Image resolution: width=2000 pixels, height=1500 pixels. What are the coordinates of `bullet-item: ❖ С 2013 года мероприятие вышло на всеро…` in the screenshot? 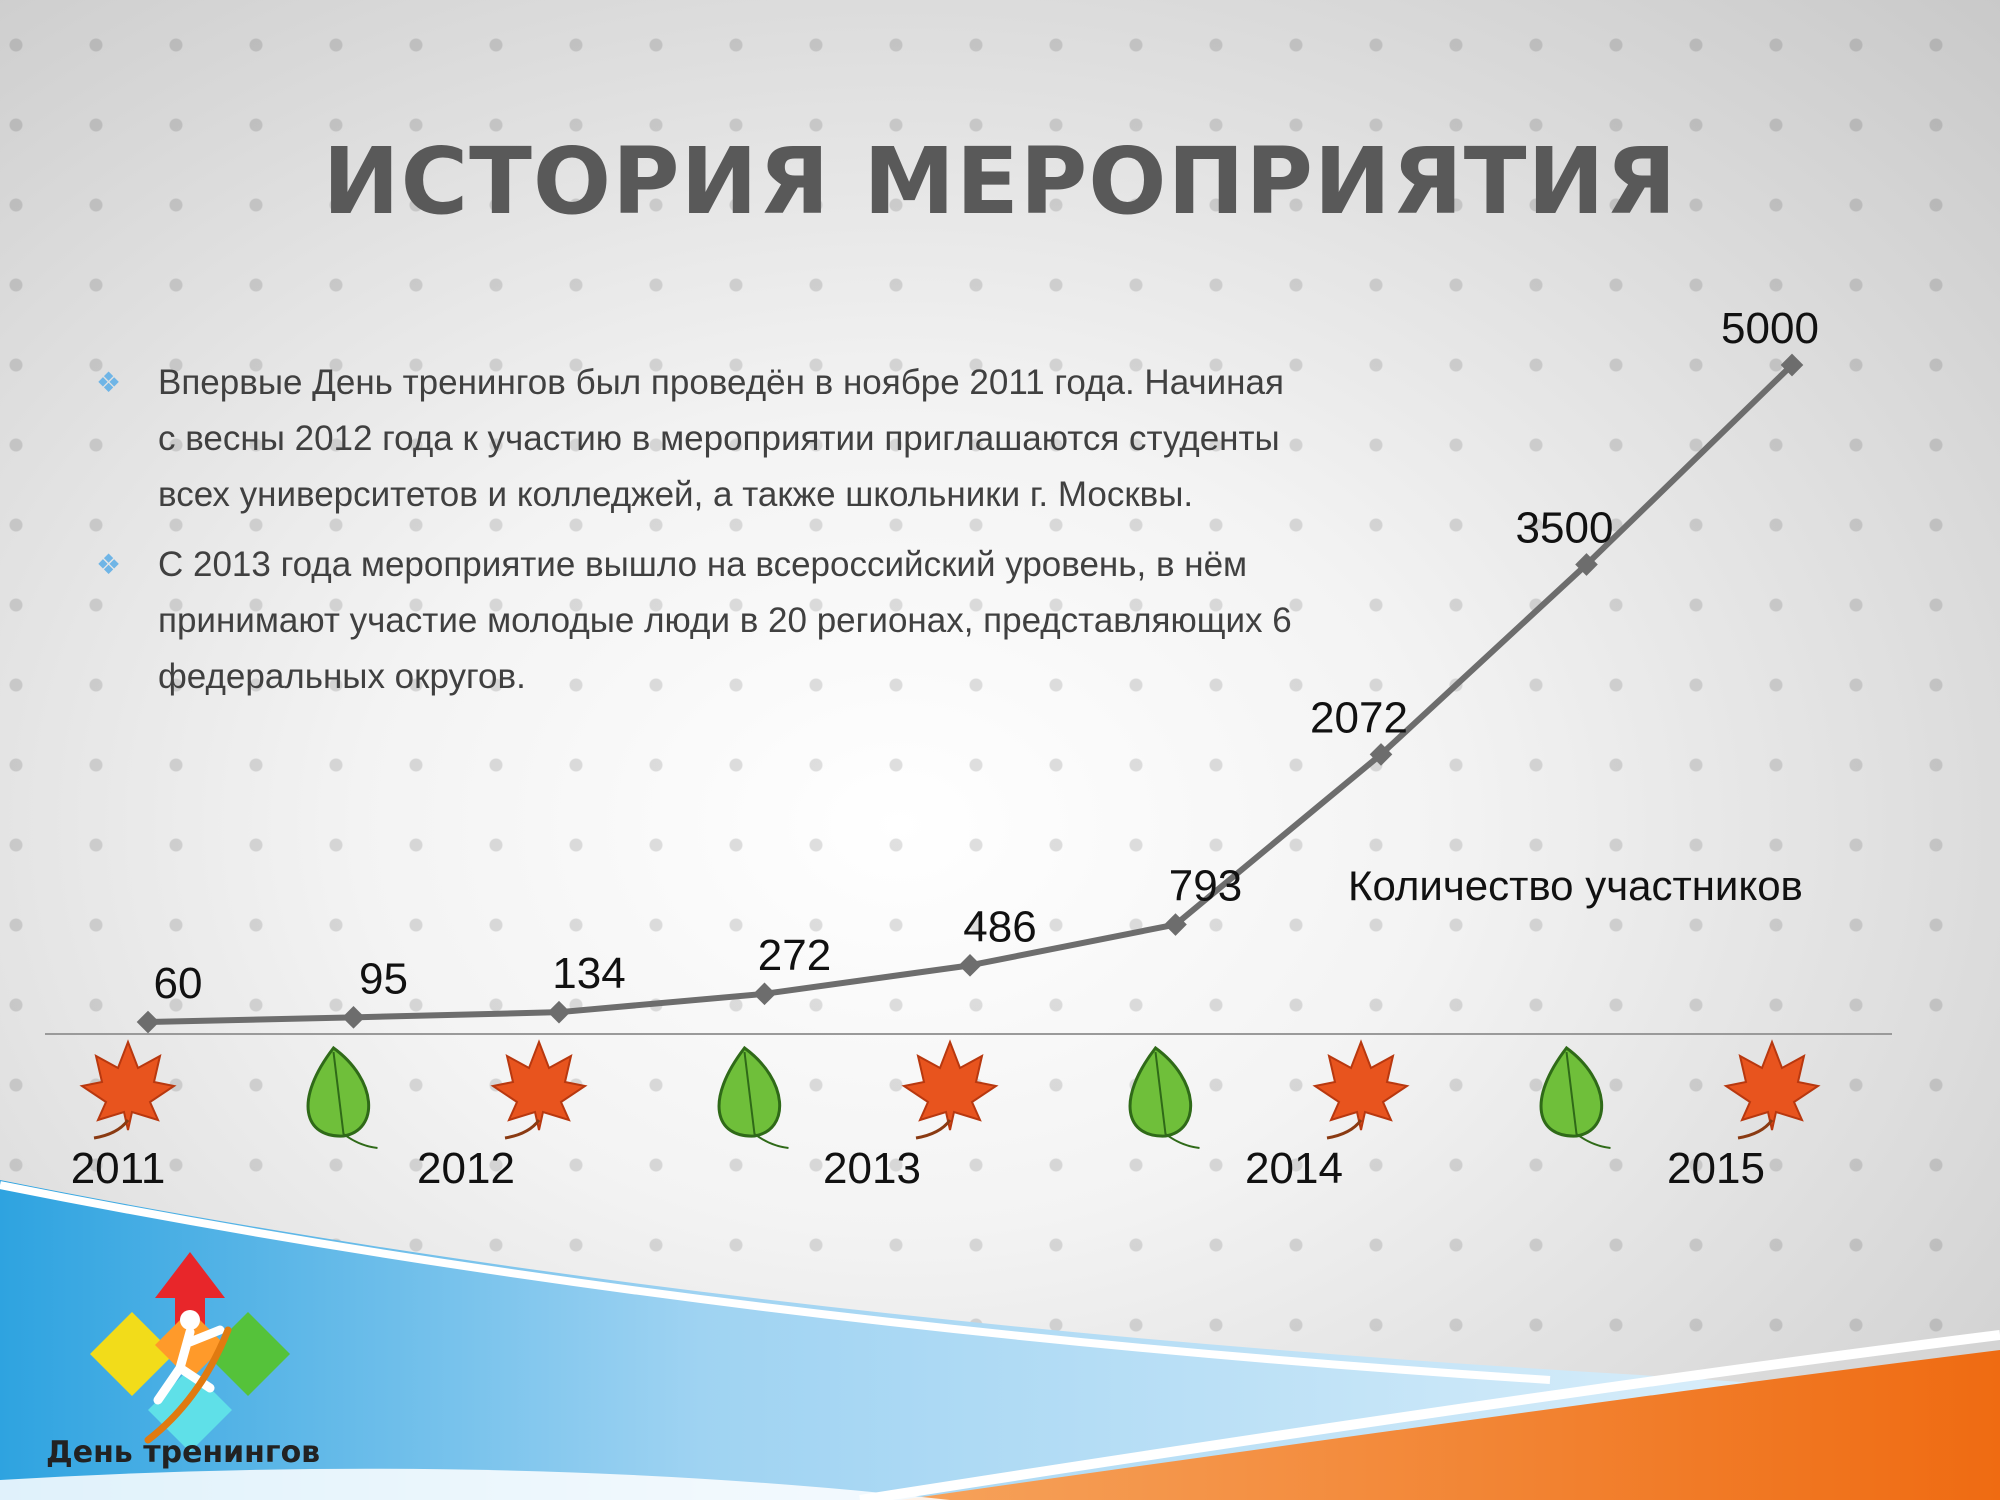 It's located at (696, 621).